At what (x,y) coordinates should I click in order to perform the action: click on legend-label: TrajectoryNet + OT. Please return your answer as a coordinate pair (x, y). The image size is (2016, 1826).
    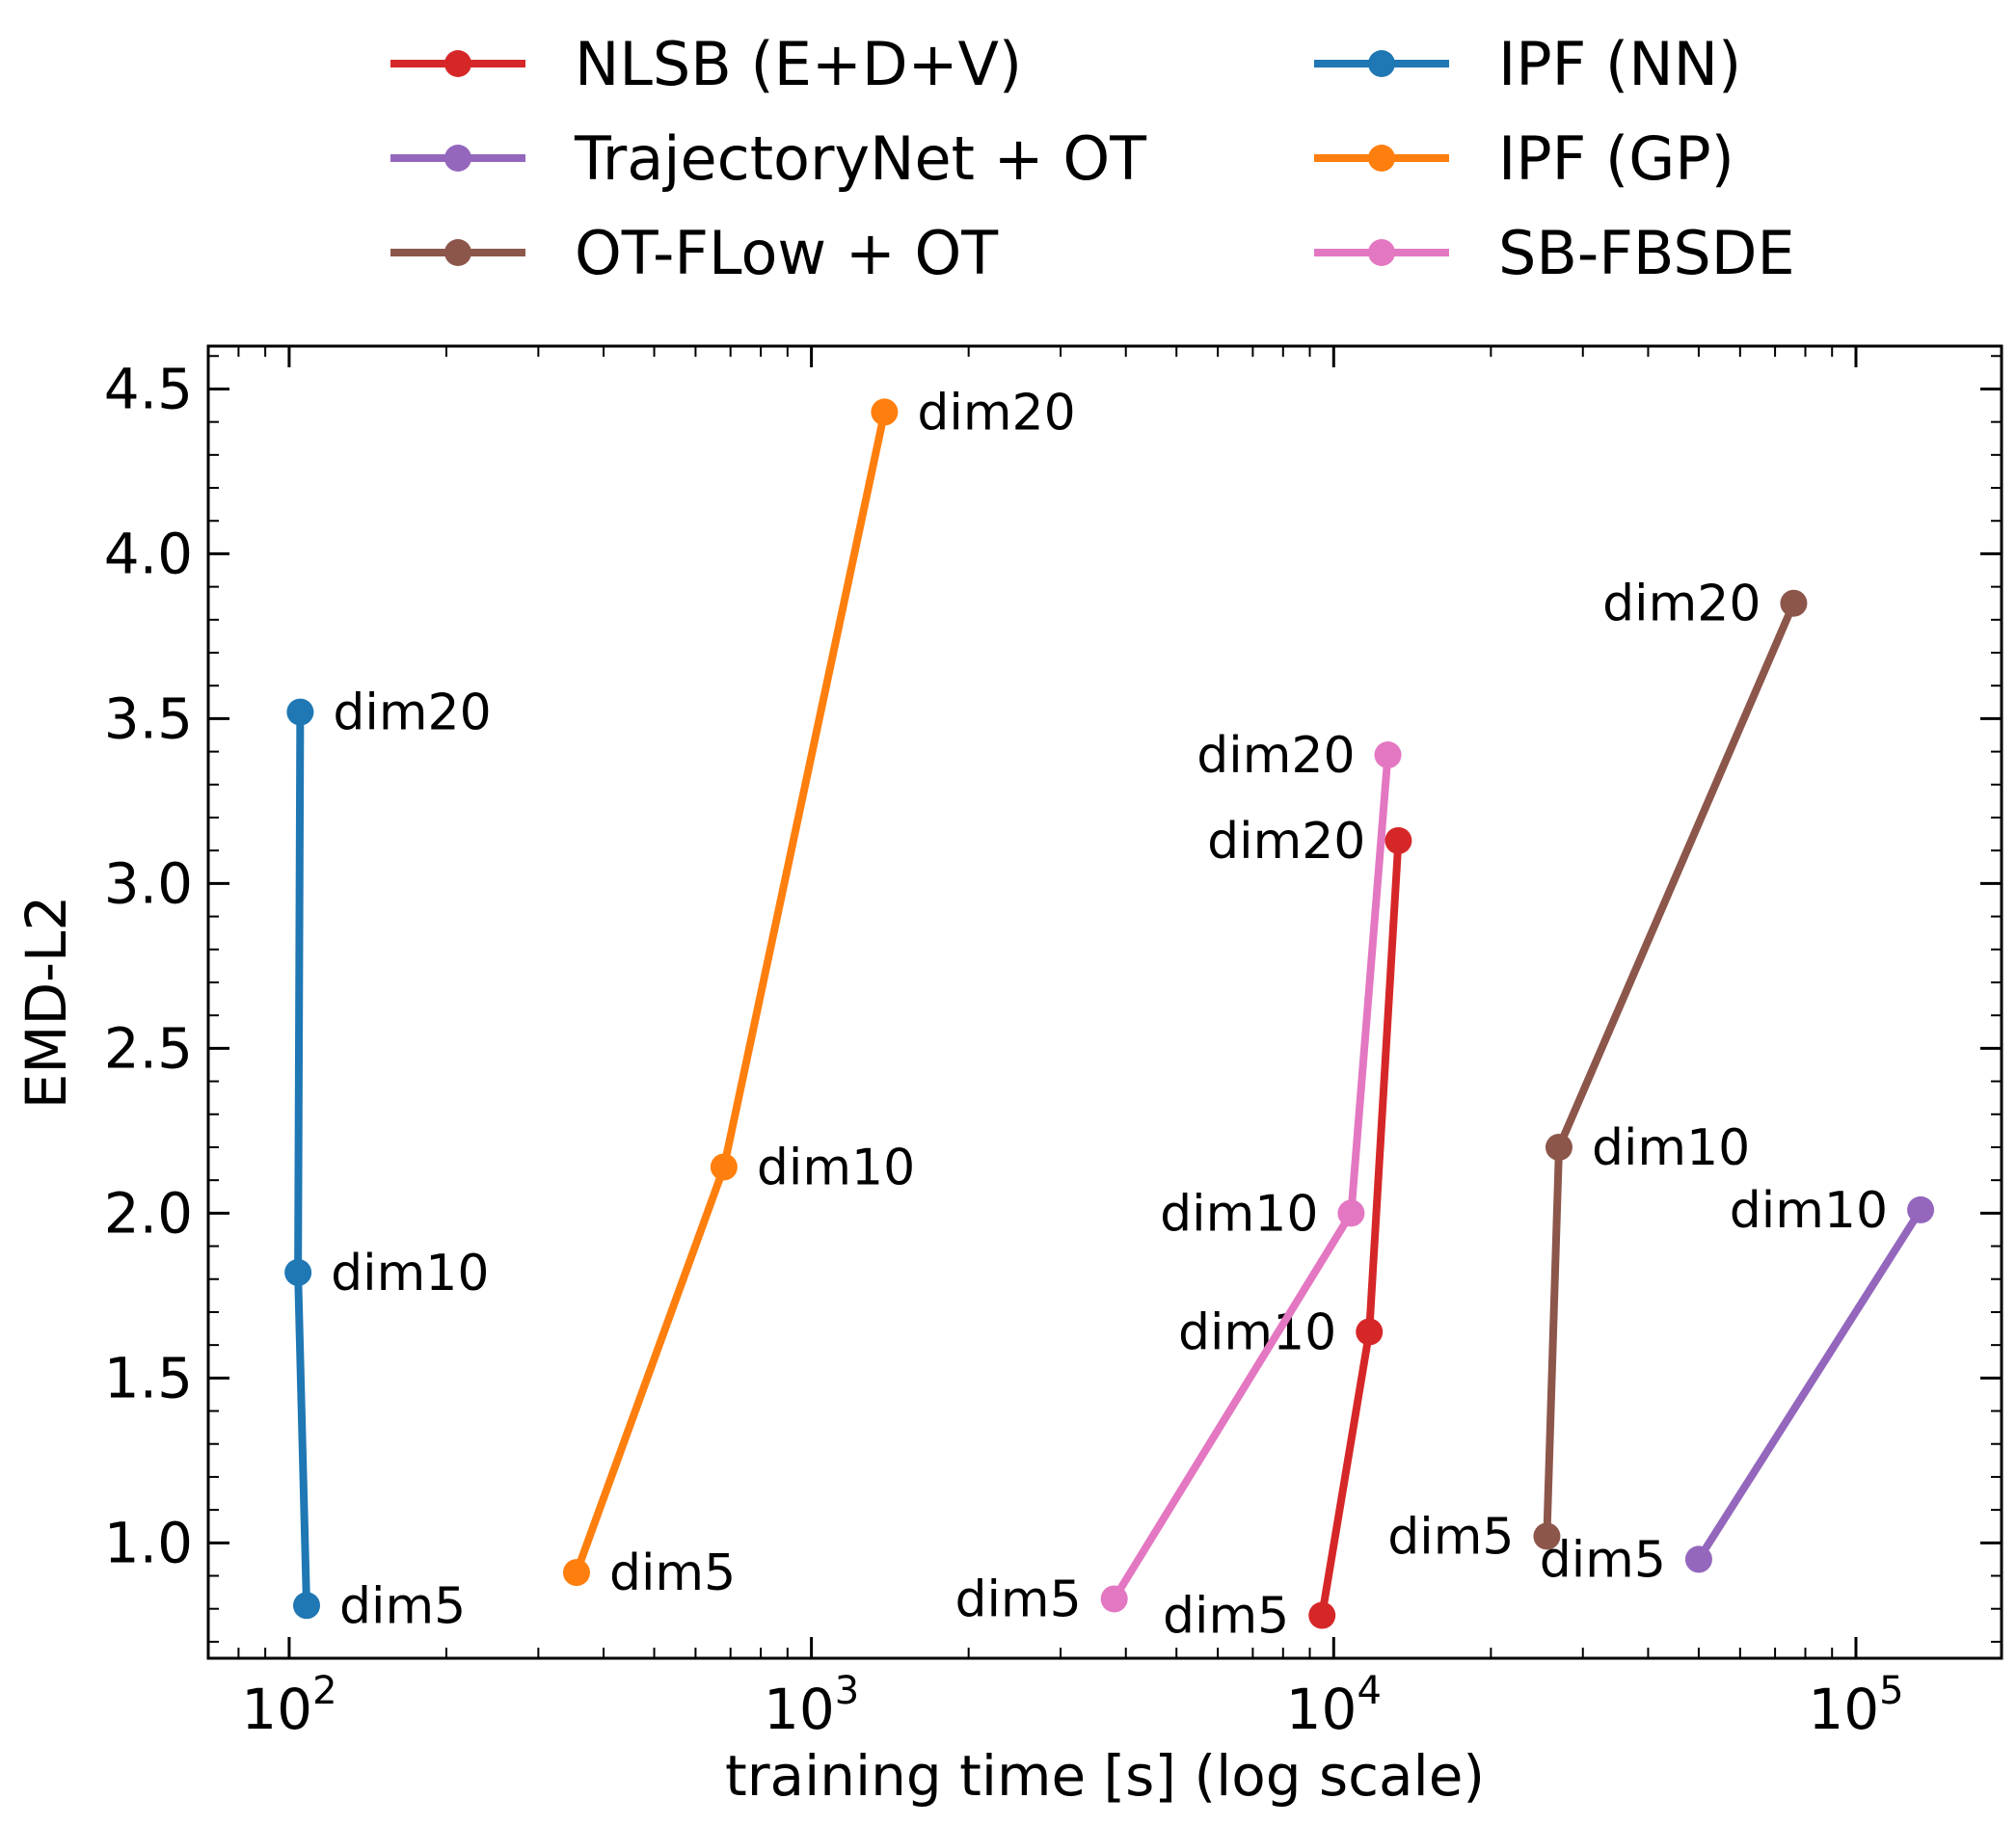
    Looking at the image, I should click on (860, 158).